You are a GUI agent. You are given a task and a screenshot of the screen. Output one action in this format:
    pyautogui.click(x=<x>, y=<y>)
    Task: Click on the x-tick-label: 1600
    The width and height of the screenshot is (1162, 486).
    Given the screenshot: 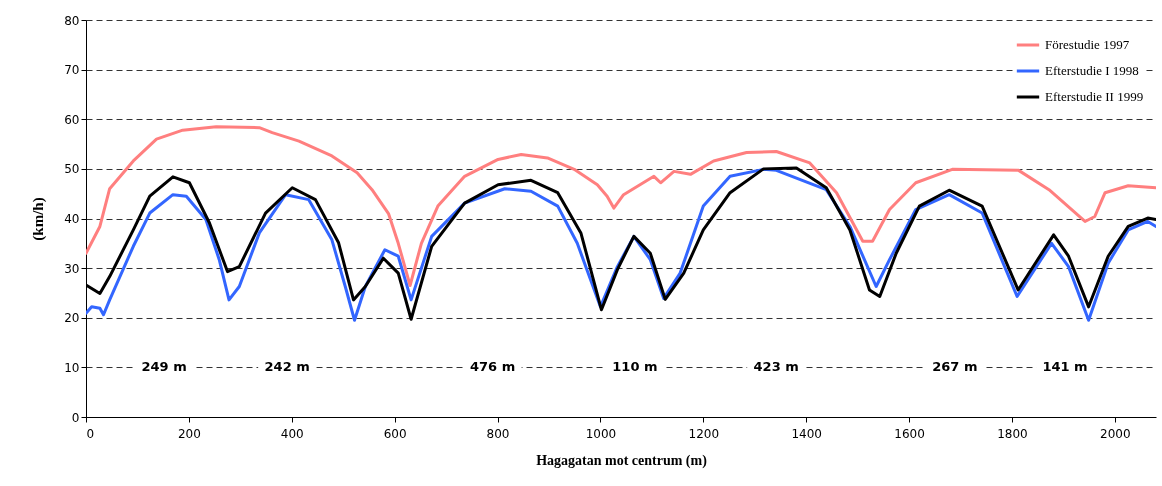 What is the action you would take?
    pyautogui.click(x=909, y=433)
    